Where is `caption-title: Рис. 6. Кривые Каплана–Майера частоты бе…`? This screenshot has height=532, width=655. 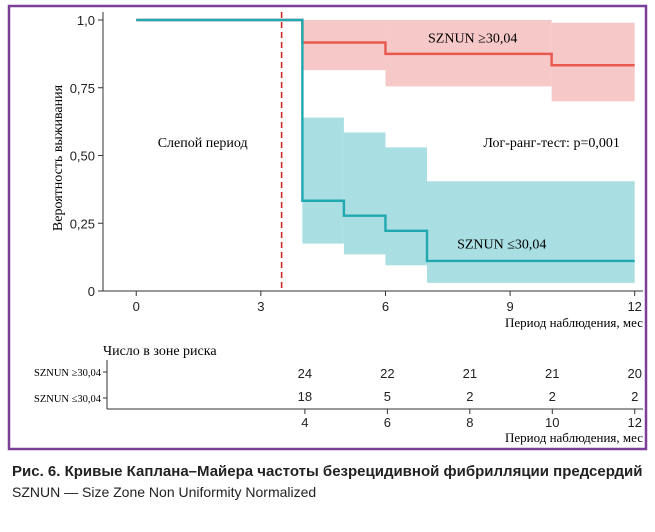
caption-title: Рис. 6. Кривые Каплана–Майера частоты бе… is located at coordinates (327, 471).